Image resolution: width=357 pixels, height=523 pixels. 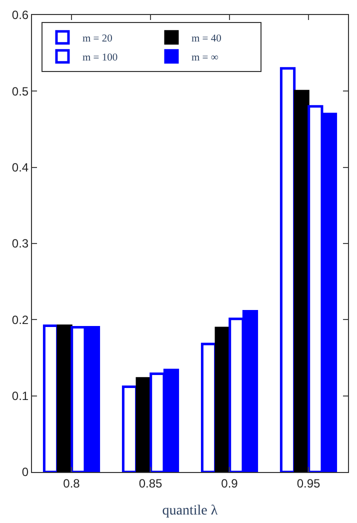 What do you see at coordinates (229, 483) in the screenshot?
I see `x-tick-label: 0.9` at bounding box center [229, 483].